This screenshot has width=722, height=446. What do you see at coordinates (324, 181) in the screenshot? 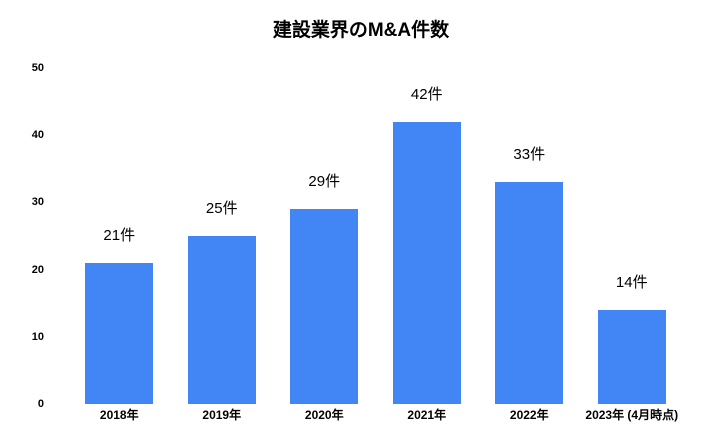
I see `bar-value-label: 29件` at bounding box center [324, 181].